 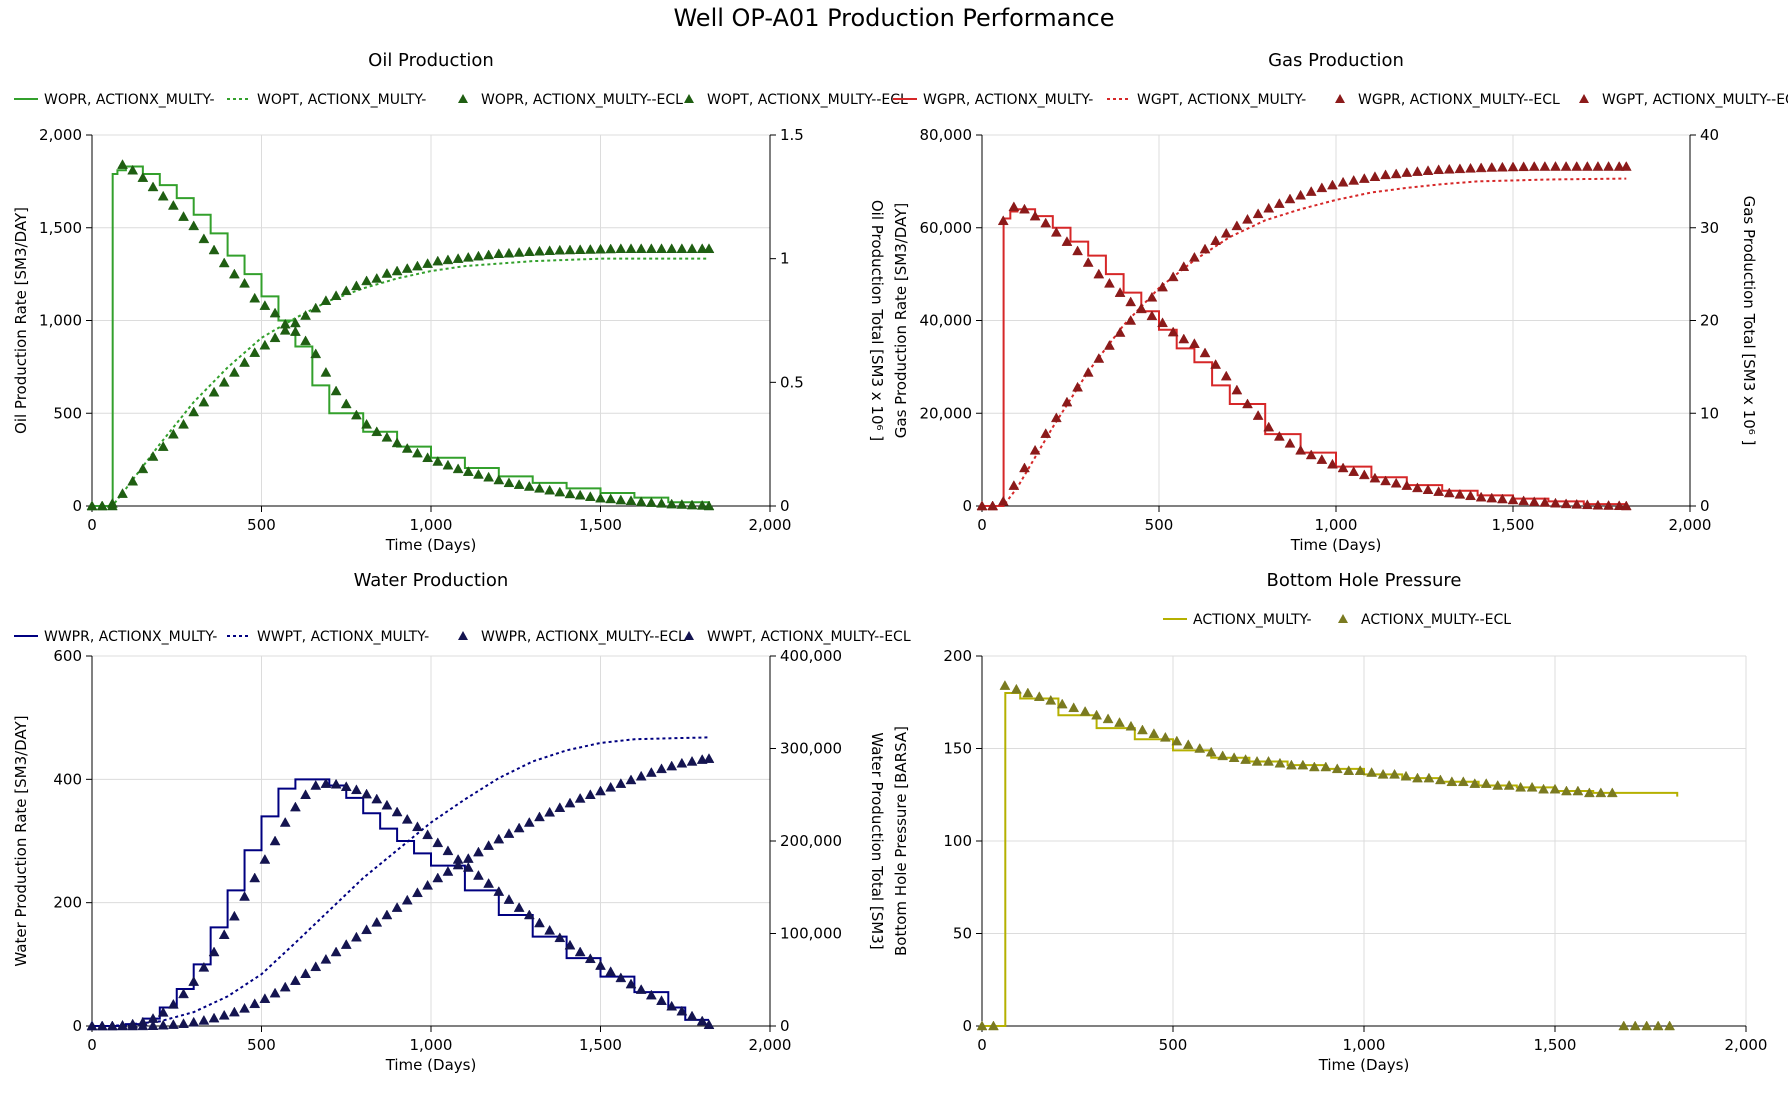 I want to click on x-tick-label: 1,500, so click(x=600, y=1045).